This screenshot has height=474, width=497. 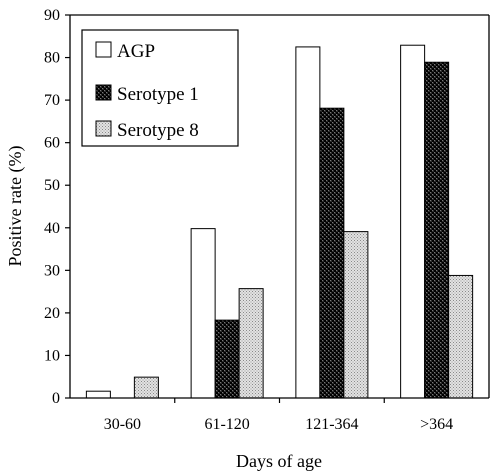 What do you see at coordinates (52, 58) in the screenshot?
I see `y-tick-label: 80` at bounding box center [52, 58].